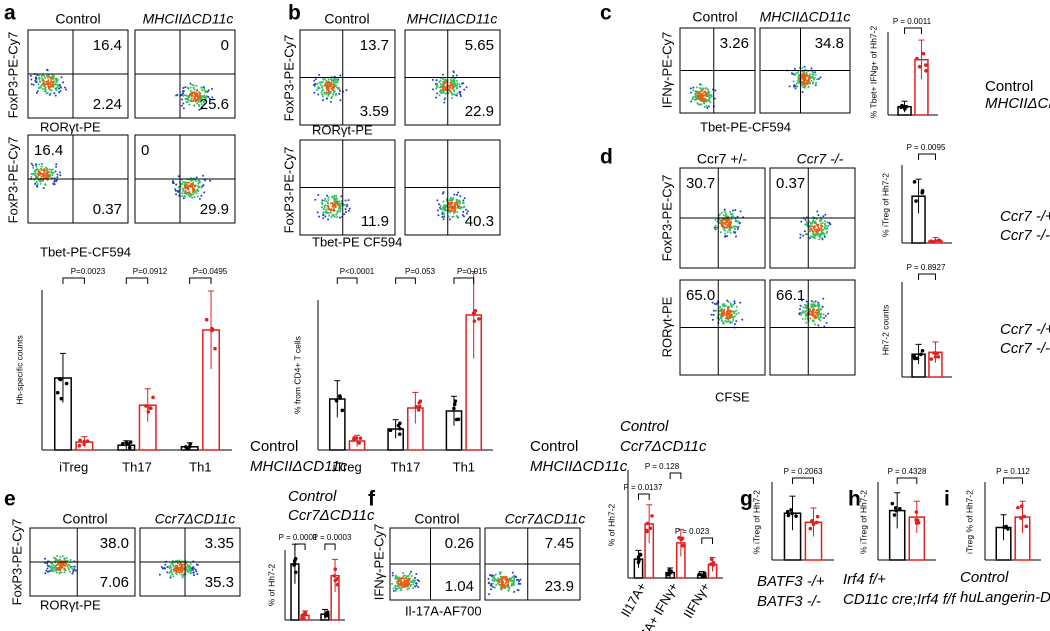  I want to click on axis-label: FoxP3-PE-Cy7, so click(12, 180).